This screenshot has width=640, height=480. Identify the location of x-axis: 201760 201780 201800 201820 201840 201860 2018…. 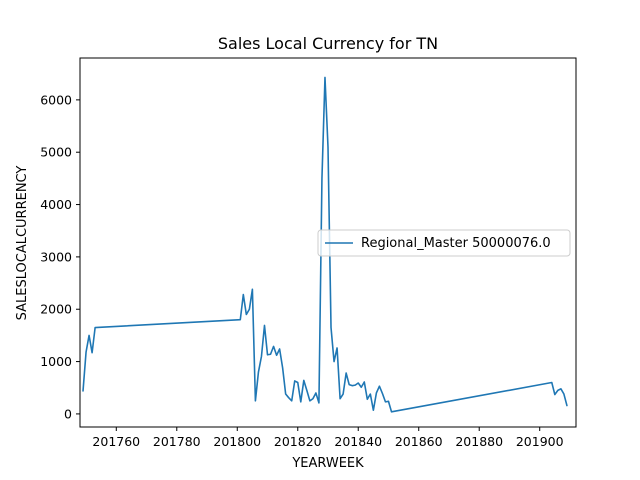
(328, 438).